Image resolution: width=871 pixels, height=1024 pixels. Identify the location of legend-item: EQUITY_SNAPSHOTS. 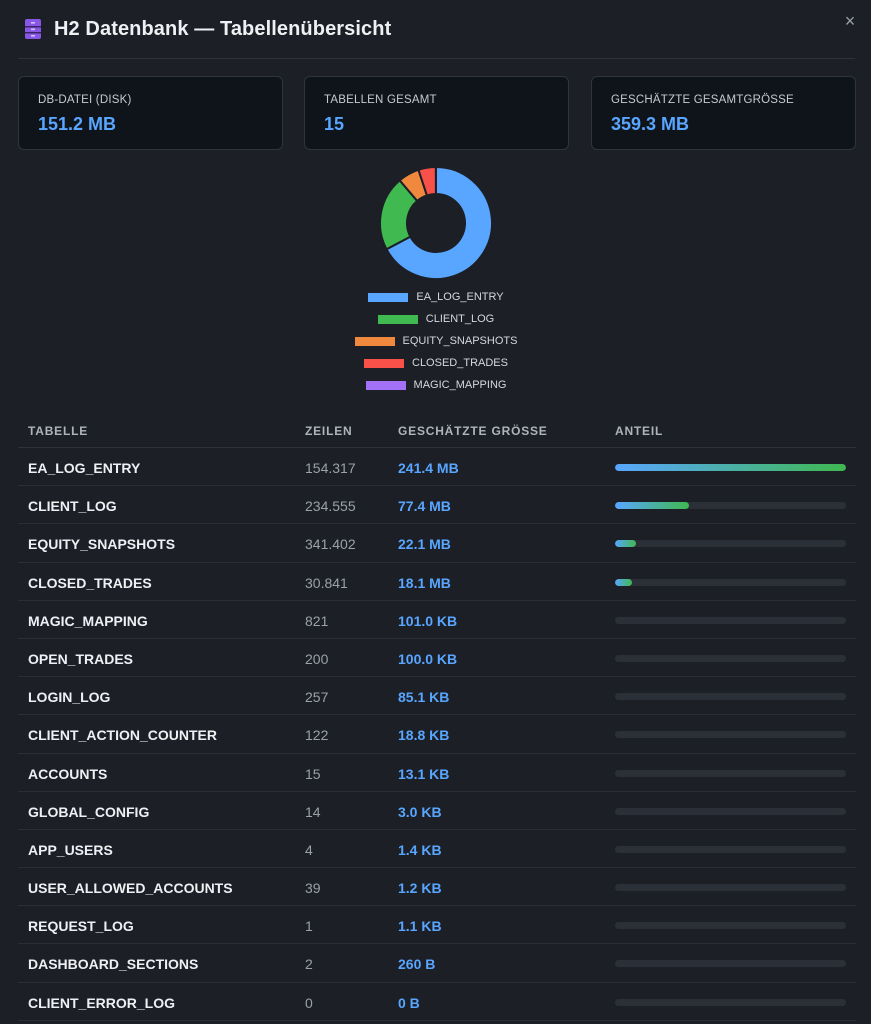
(436, 341).